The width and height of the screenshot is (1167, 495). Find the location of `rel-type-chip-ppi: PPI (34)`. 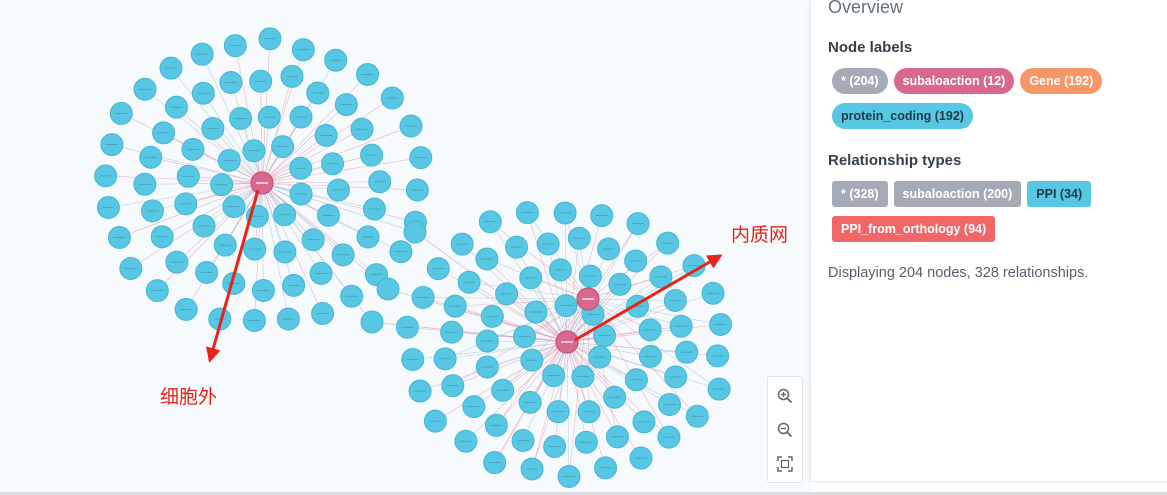

rel-type-chip-ppi: PPI (34) is located at coordinates (1059, 194).